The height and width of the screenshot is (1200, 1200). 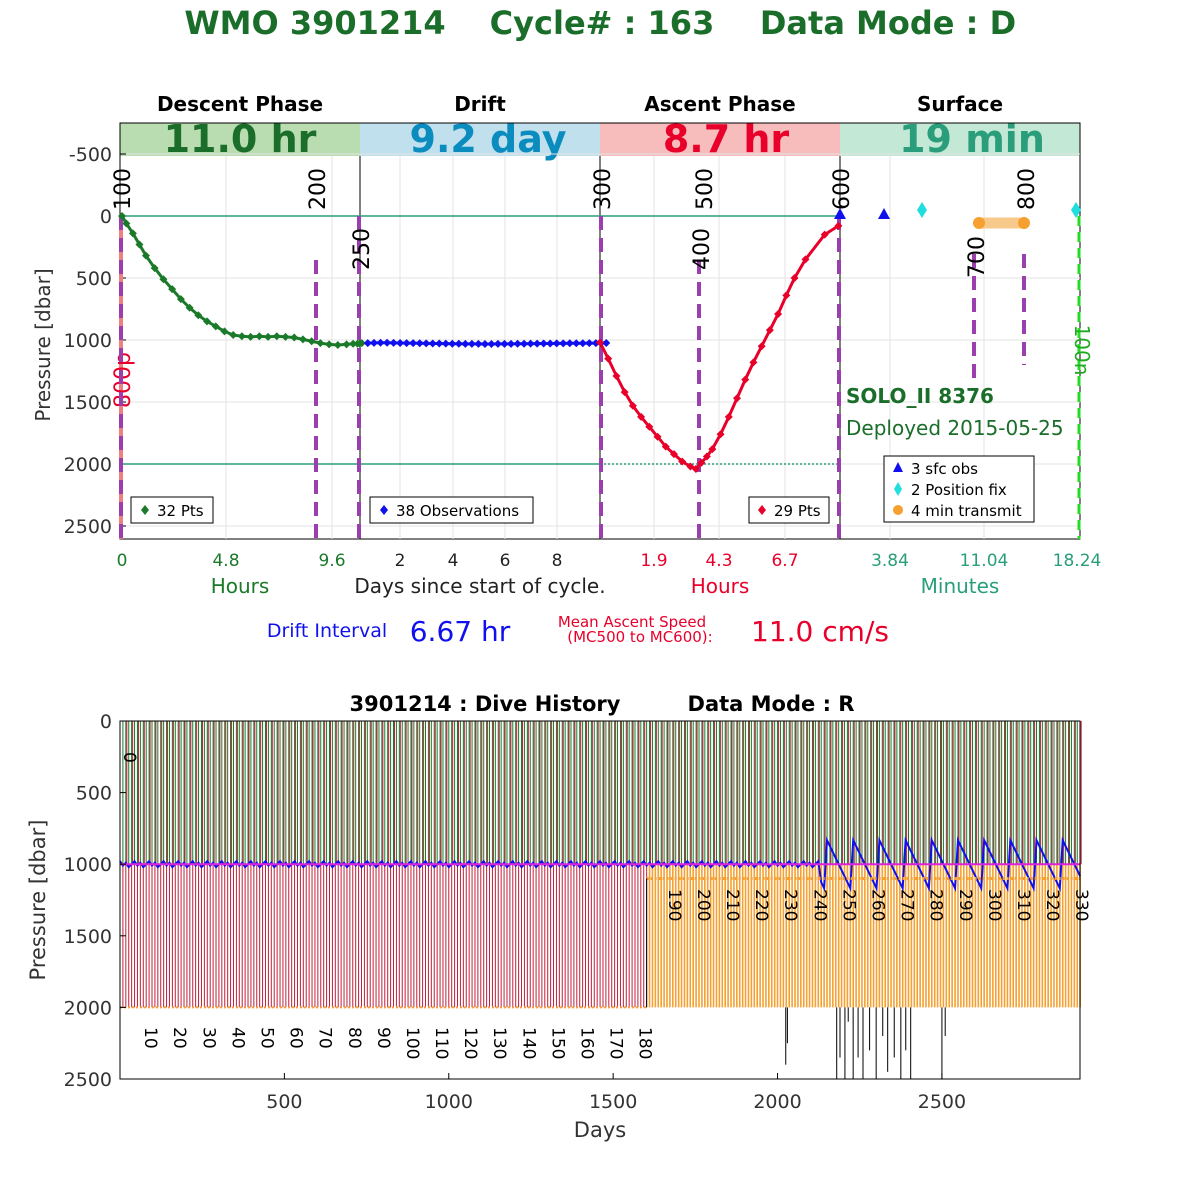 I want to click on bottom-y-tick-label: 500, so click(x=94, y=794).